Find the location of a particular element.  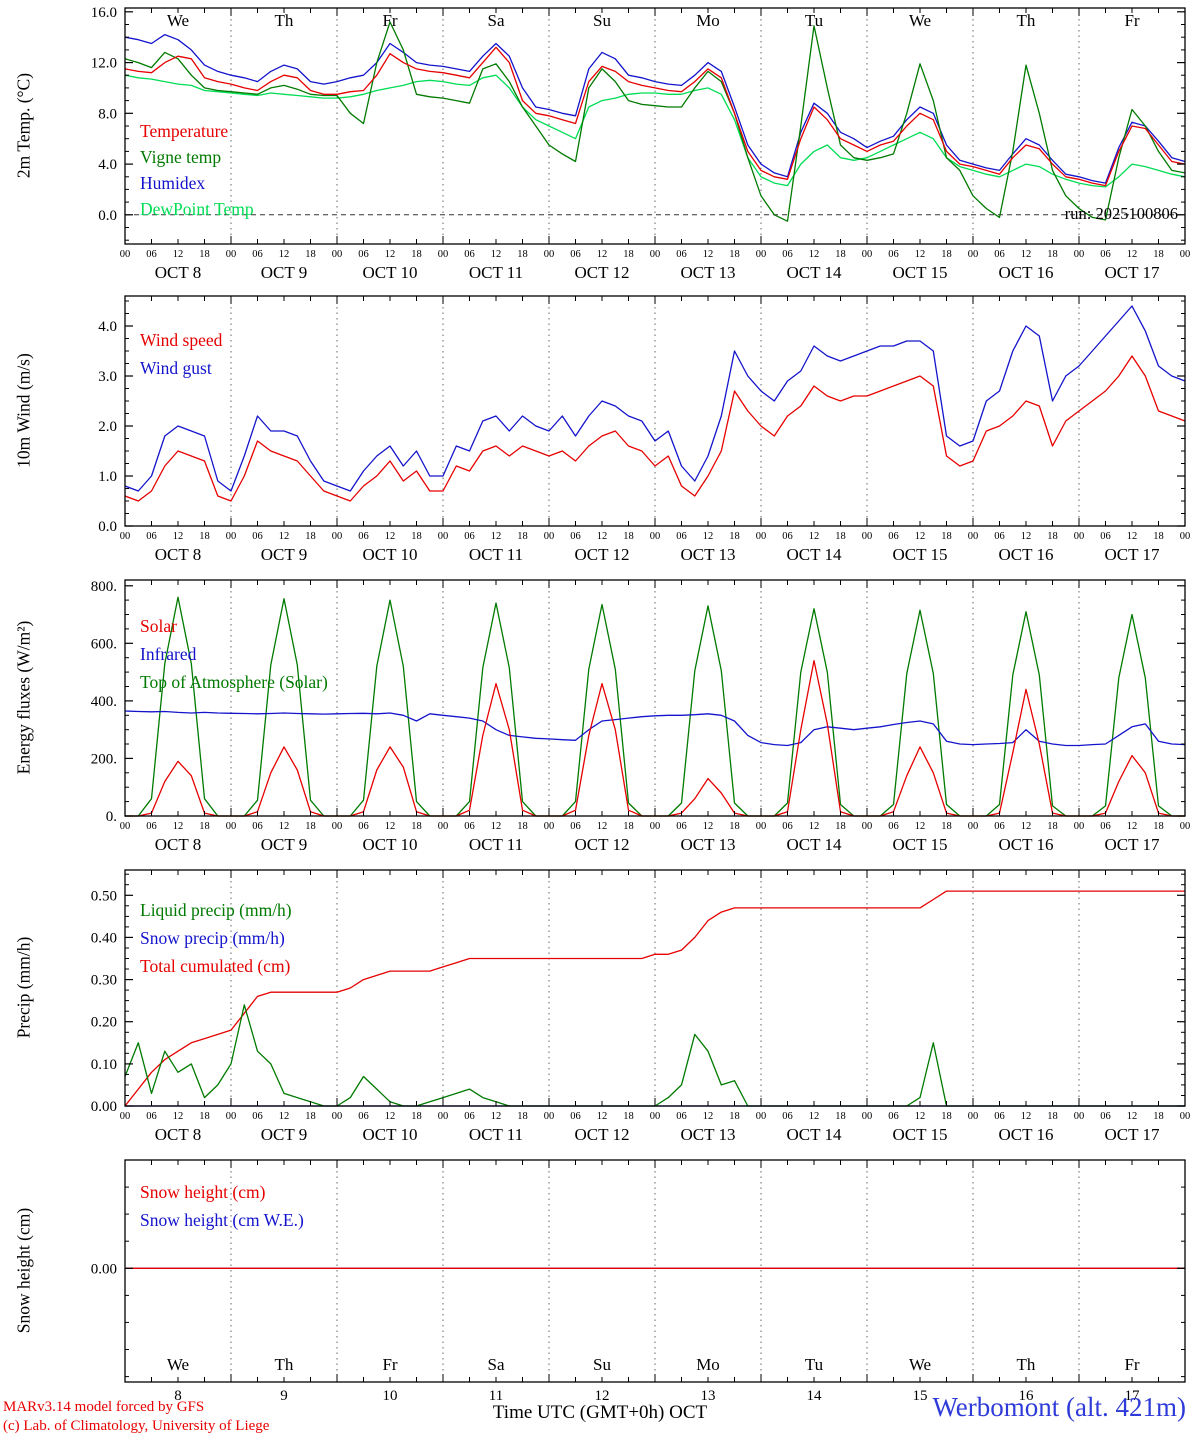

legend-item: Wind gust is located at coordinates (176, 368).